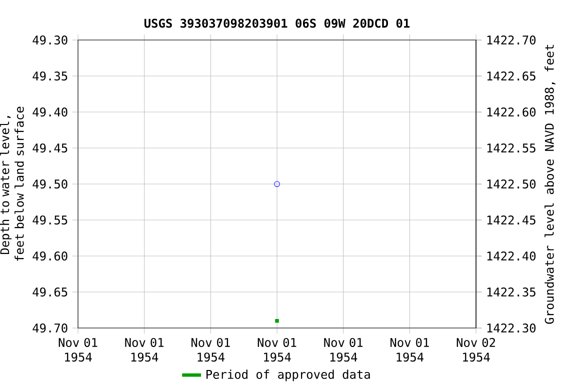 The width and height of the screenshot is (576, 384). Describe the element at coordinates (511, 148) in the screenshot. I see `y2-tick-label: 1422.55` at that location.